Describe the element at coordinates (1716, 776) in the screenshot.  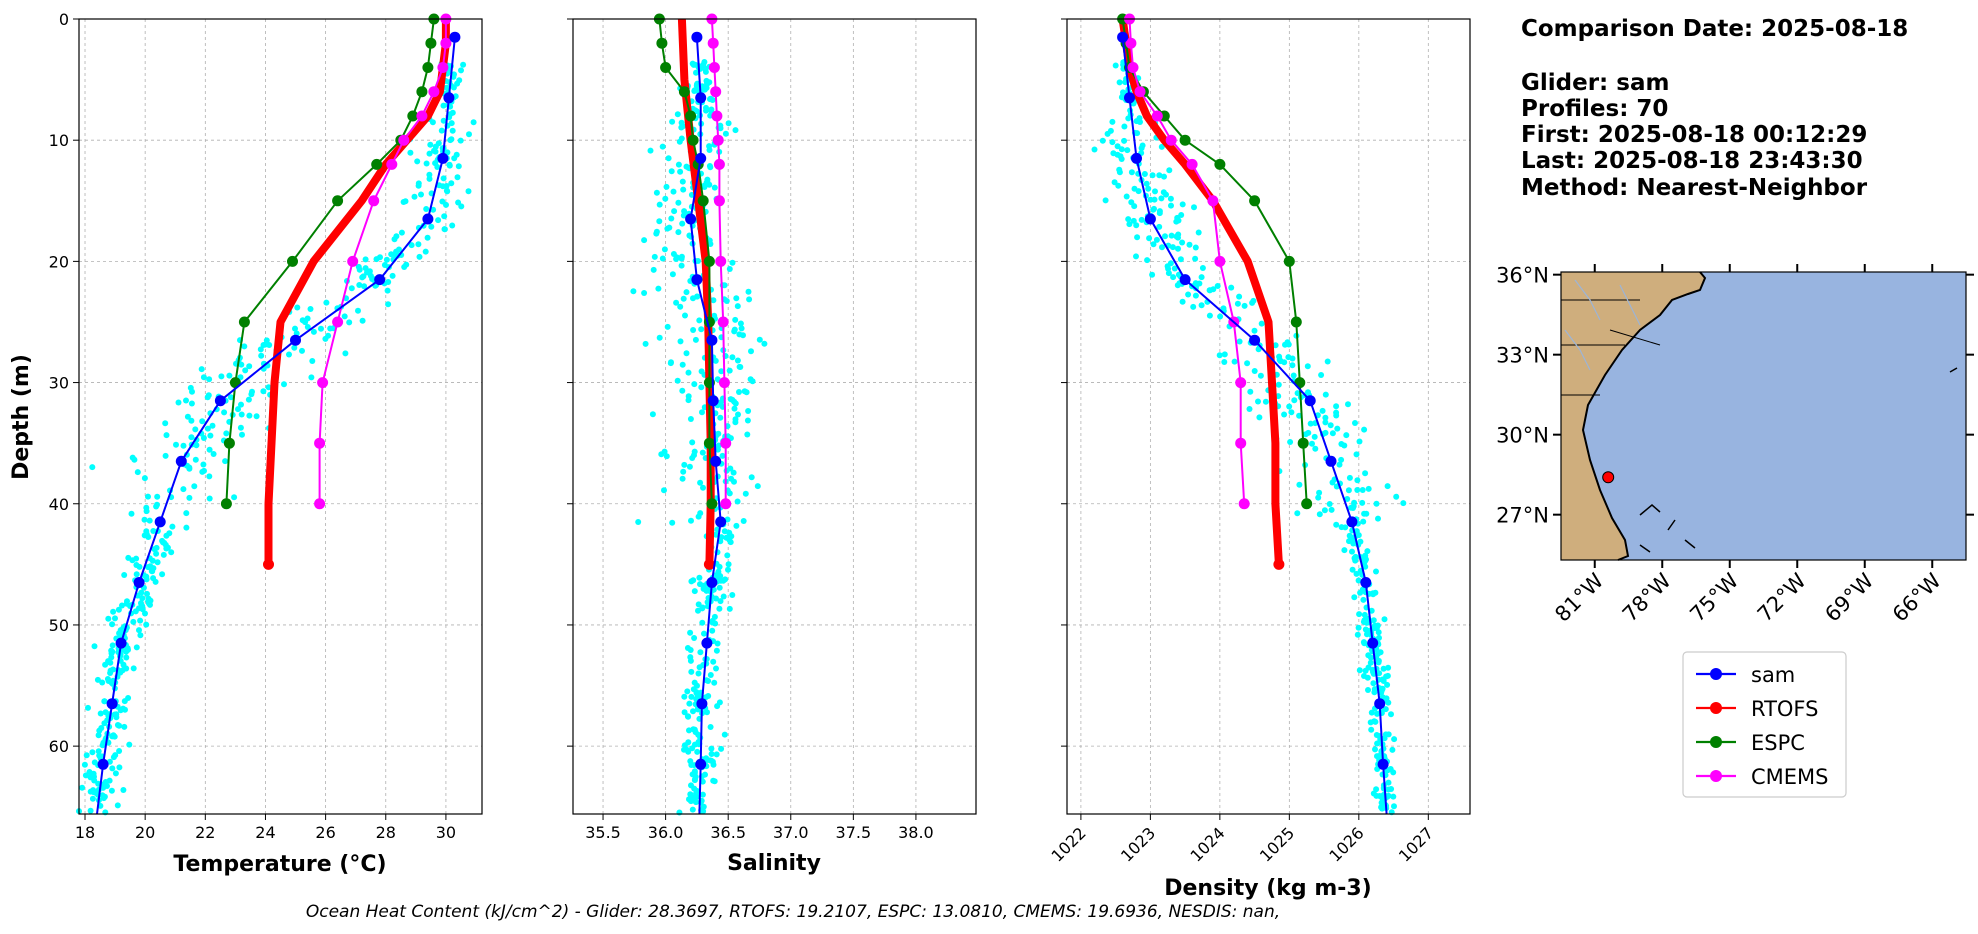
I see `legend-marker-cmems` at that location.